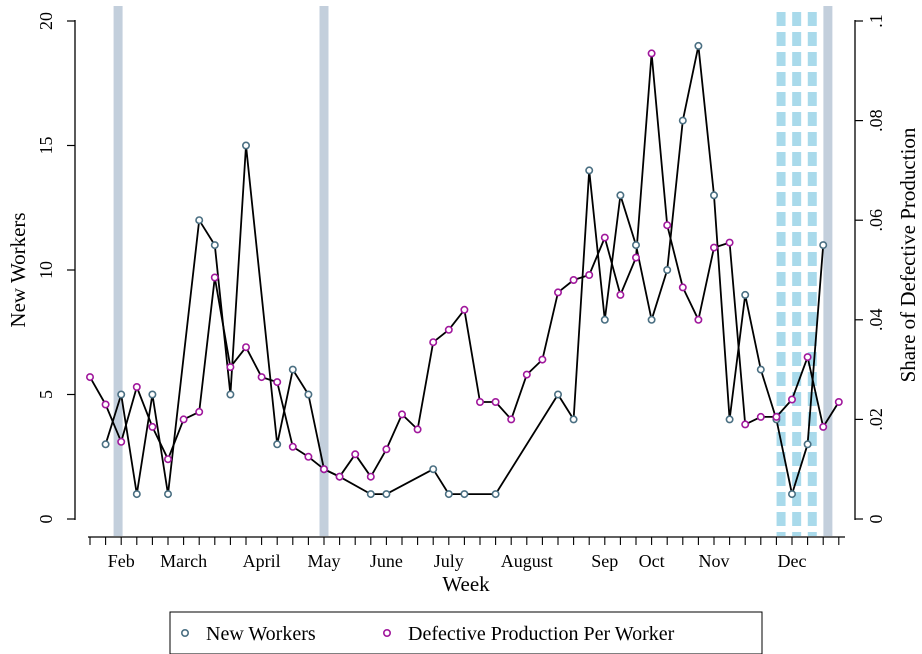 Image resolution: width=922 pixels, height=654 pixels. What do you see at coordinates (121, 561) in the screenshot?
I see `month-label-feb: Feb` at bounding box center [121, 561].